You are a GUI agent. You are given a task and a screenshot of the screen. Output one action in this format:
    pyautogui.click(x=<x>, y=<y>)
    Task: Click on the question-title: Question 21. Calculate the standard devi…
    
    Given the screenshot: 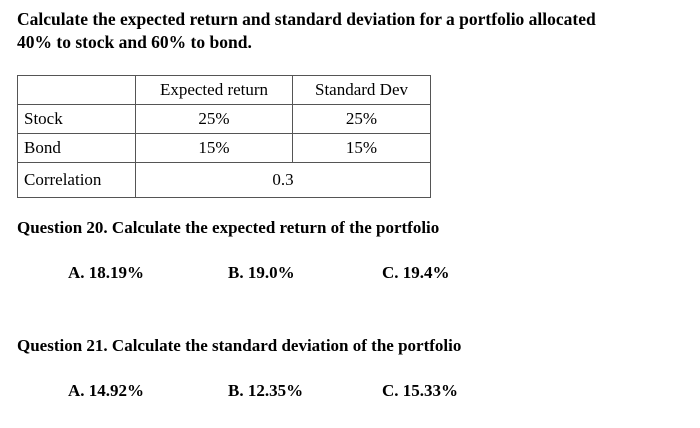 What is the action you would take?
    pyautogui.click(x=239, y=345)
    